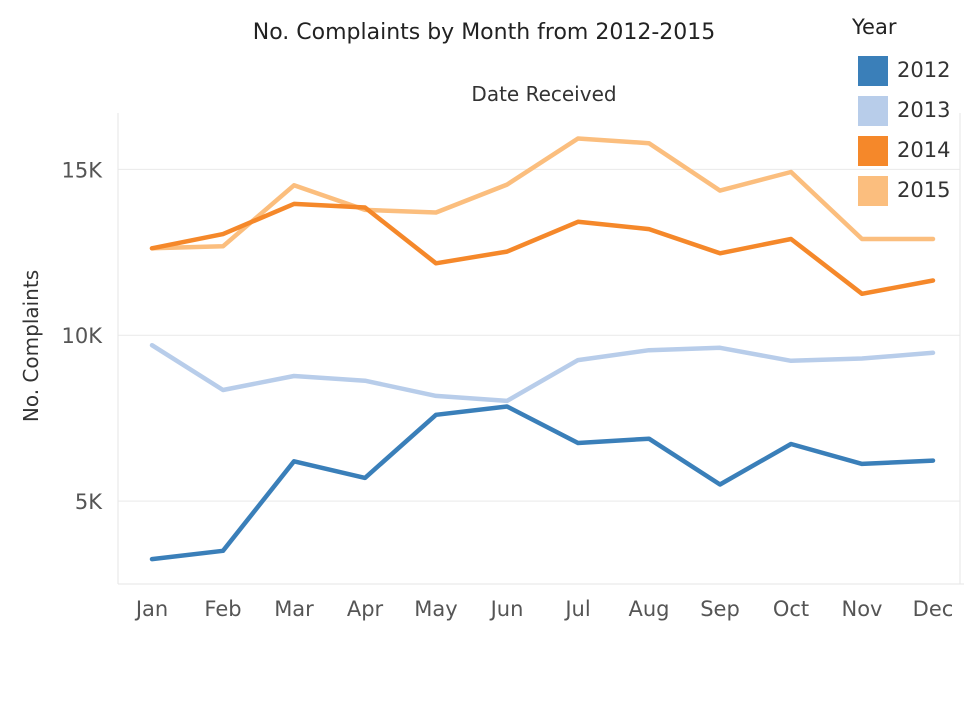 The width and height of the screenshot is (964, 706). What do you see at coordinates (542, 373) in the screenshot?
I see `series-line-2013` at bounding box center [542, 373].